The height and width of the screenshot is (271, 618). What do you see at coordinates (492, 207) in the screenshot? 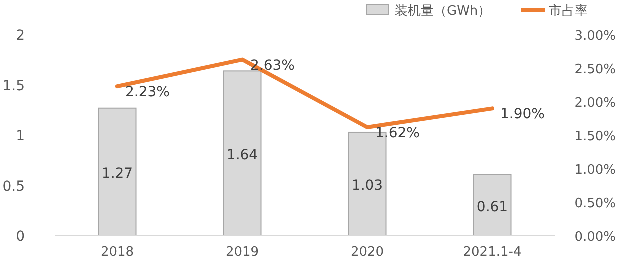
I see `data-label: 0.61` at bounding box center [492, 207].